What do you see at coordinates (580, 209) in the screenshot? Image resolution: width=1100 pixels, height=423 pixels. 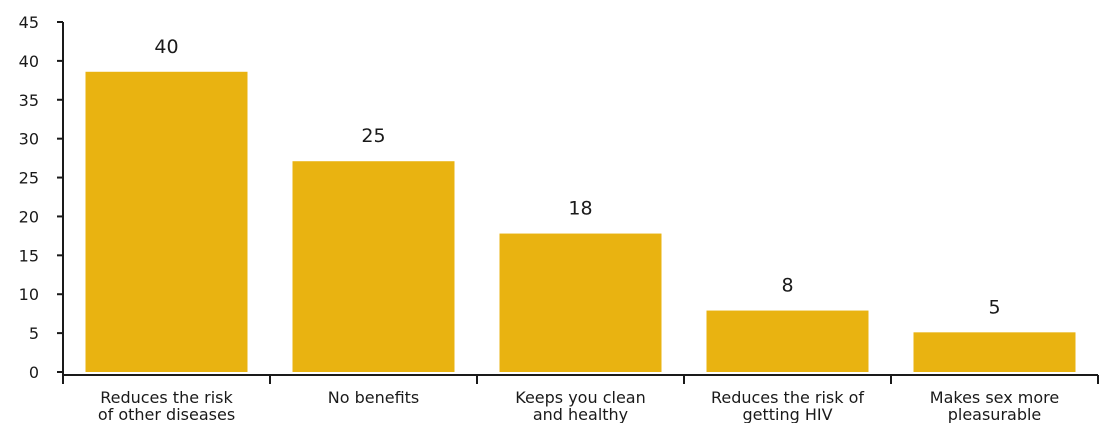 I see `data-label: 18` at bounding box center [580, 209].